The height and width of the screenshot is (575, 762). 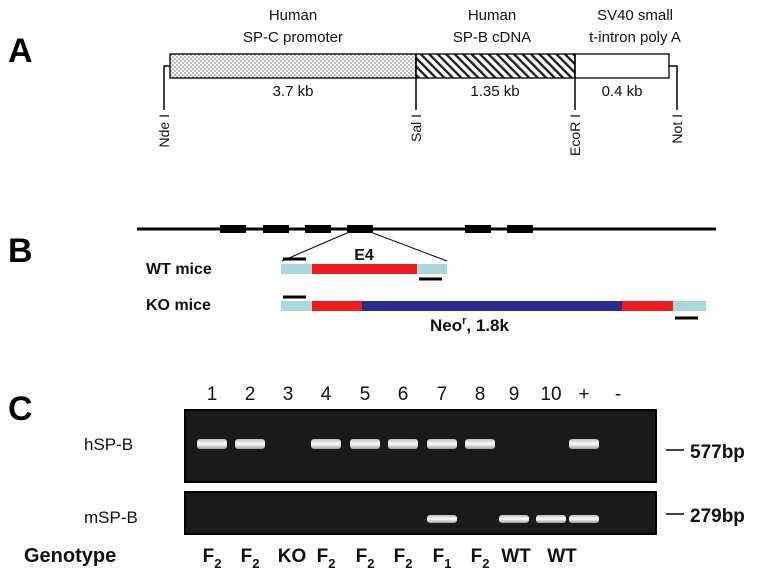 I want to click on cdna-header-line2: SP-B cDNA, so click(x=492, y=37).